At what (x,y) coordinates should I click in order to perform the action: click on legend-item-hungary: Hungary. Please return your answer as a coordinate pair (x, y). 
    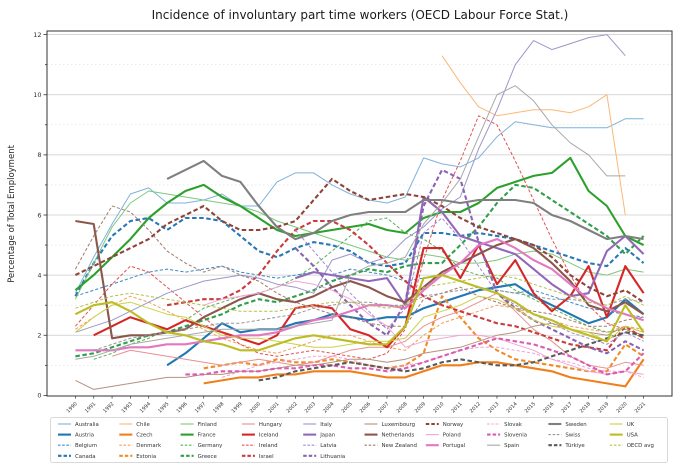
    Looking at the image, I should click on (262, 425).